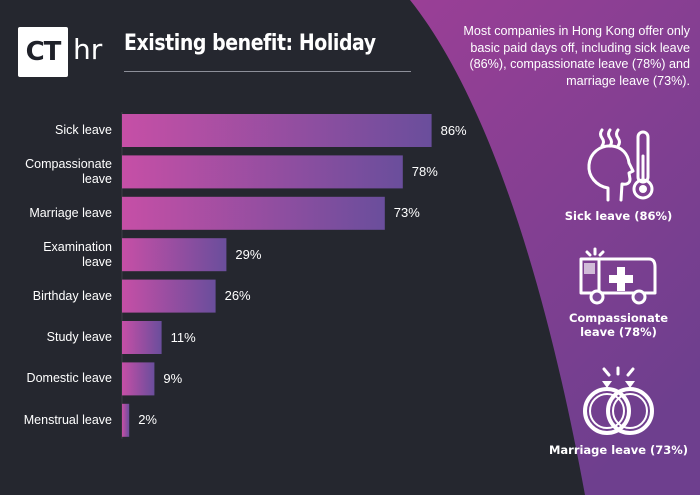  What do you see at coordinates (67, 419) in the screenshot?
I see `category-label: Menstrual leave` at bounding box center [67, 419].